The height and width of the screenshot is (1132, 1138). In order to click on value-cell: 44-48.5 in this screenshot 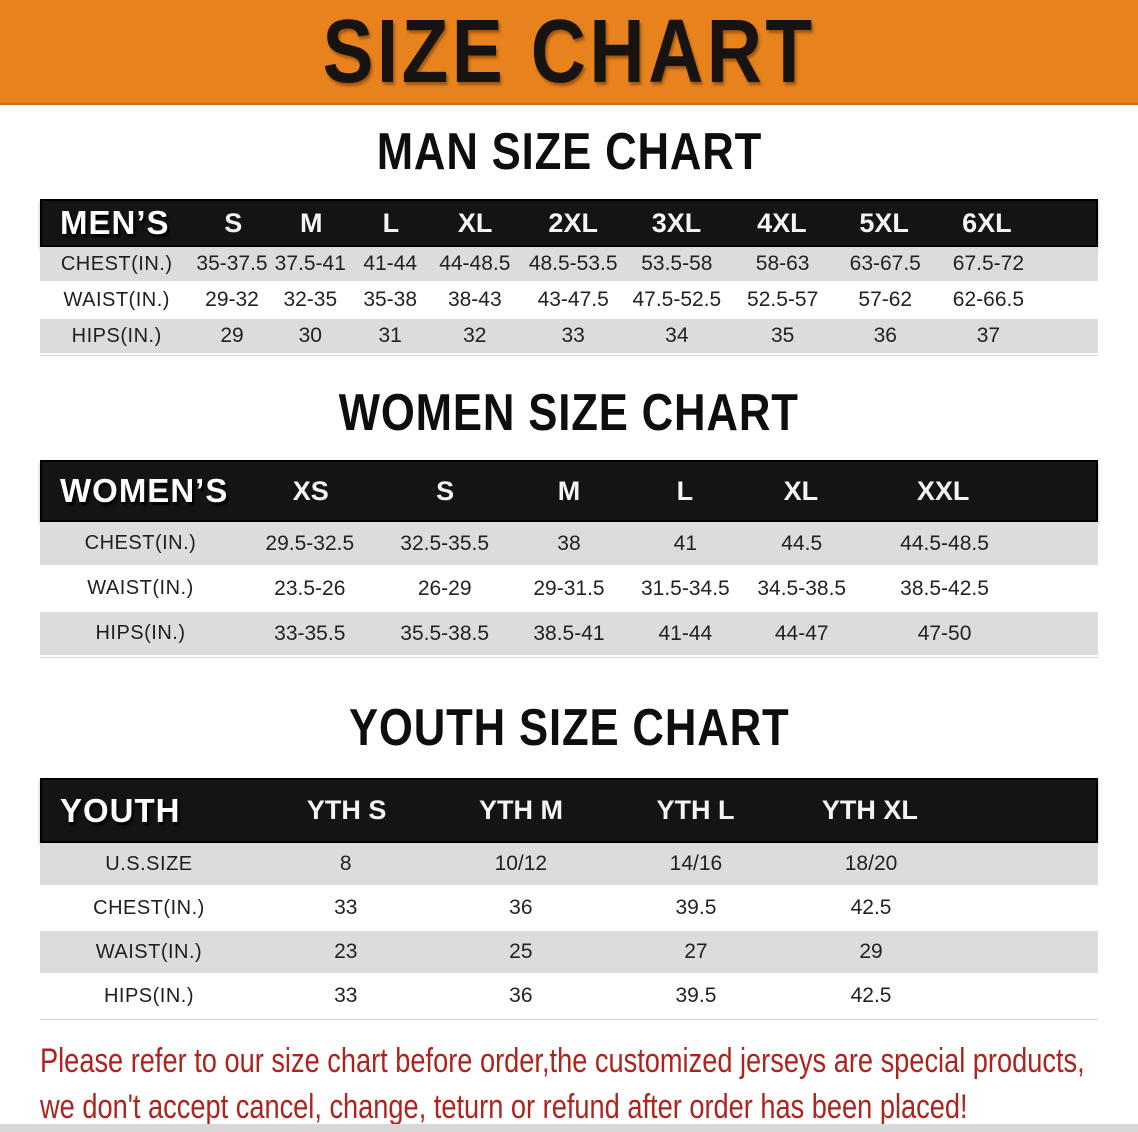, I will do `click(475, 263)`.